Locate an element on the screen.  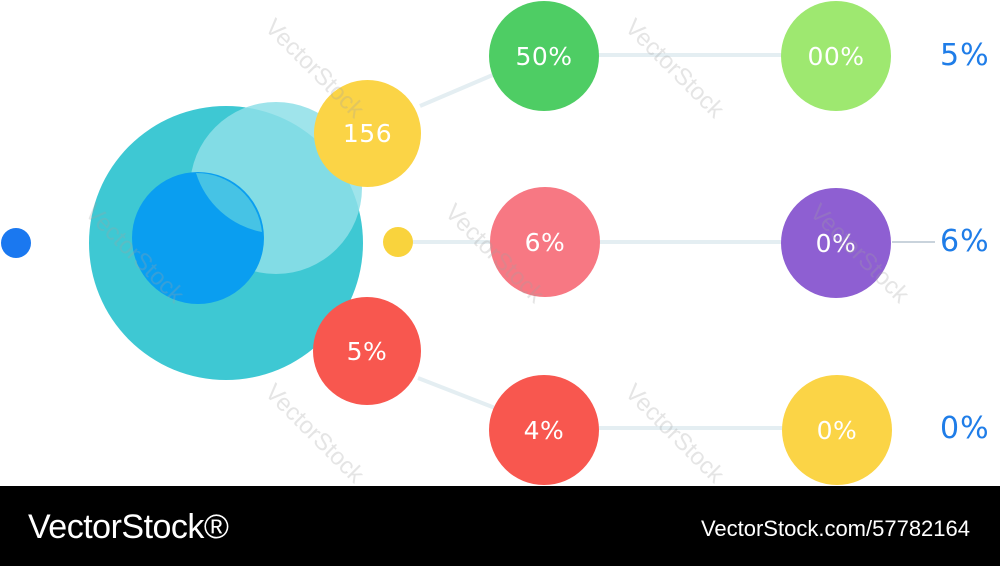
node-50-percent-label: 50% is located at coordinates (544, 56).